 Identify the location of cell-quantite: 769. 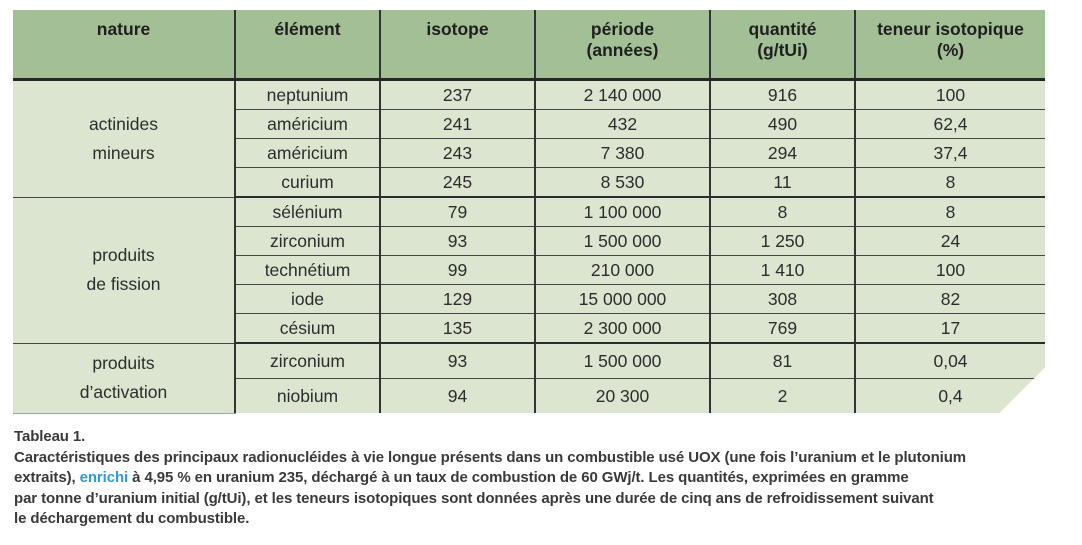
(782, 329).